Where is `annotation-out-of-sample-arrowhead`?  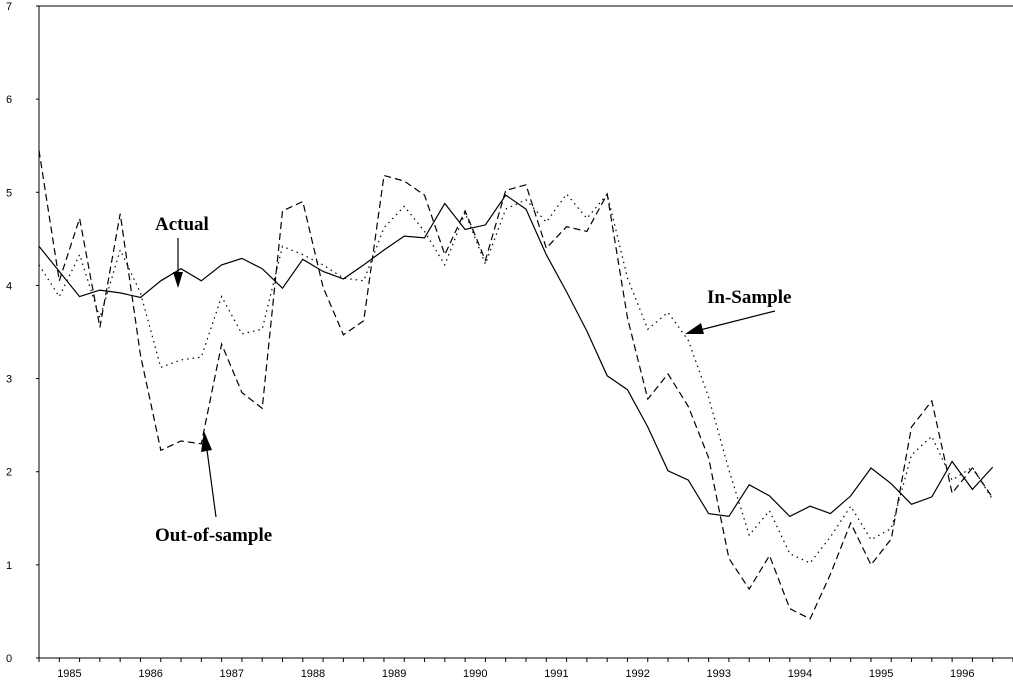 annotation-out-of-sample-arrowhead is located at coordinates (206, 441).